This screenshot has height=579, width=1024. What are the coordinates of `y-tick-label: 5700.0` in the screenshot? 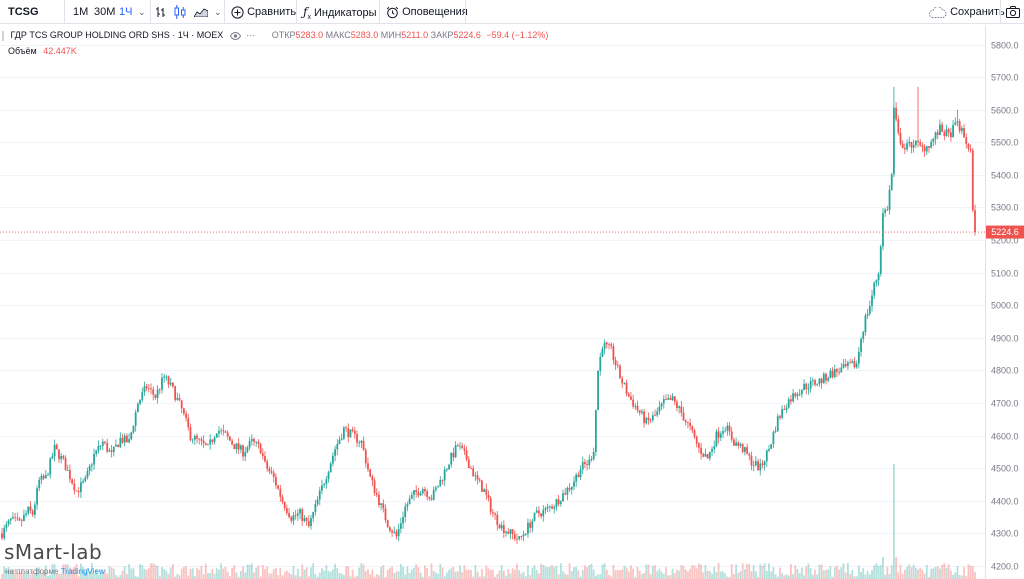 It's located at (1005, 78).